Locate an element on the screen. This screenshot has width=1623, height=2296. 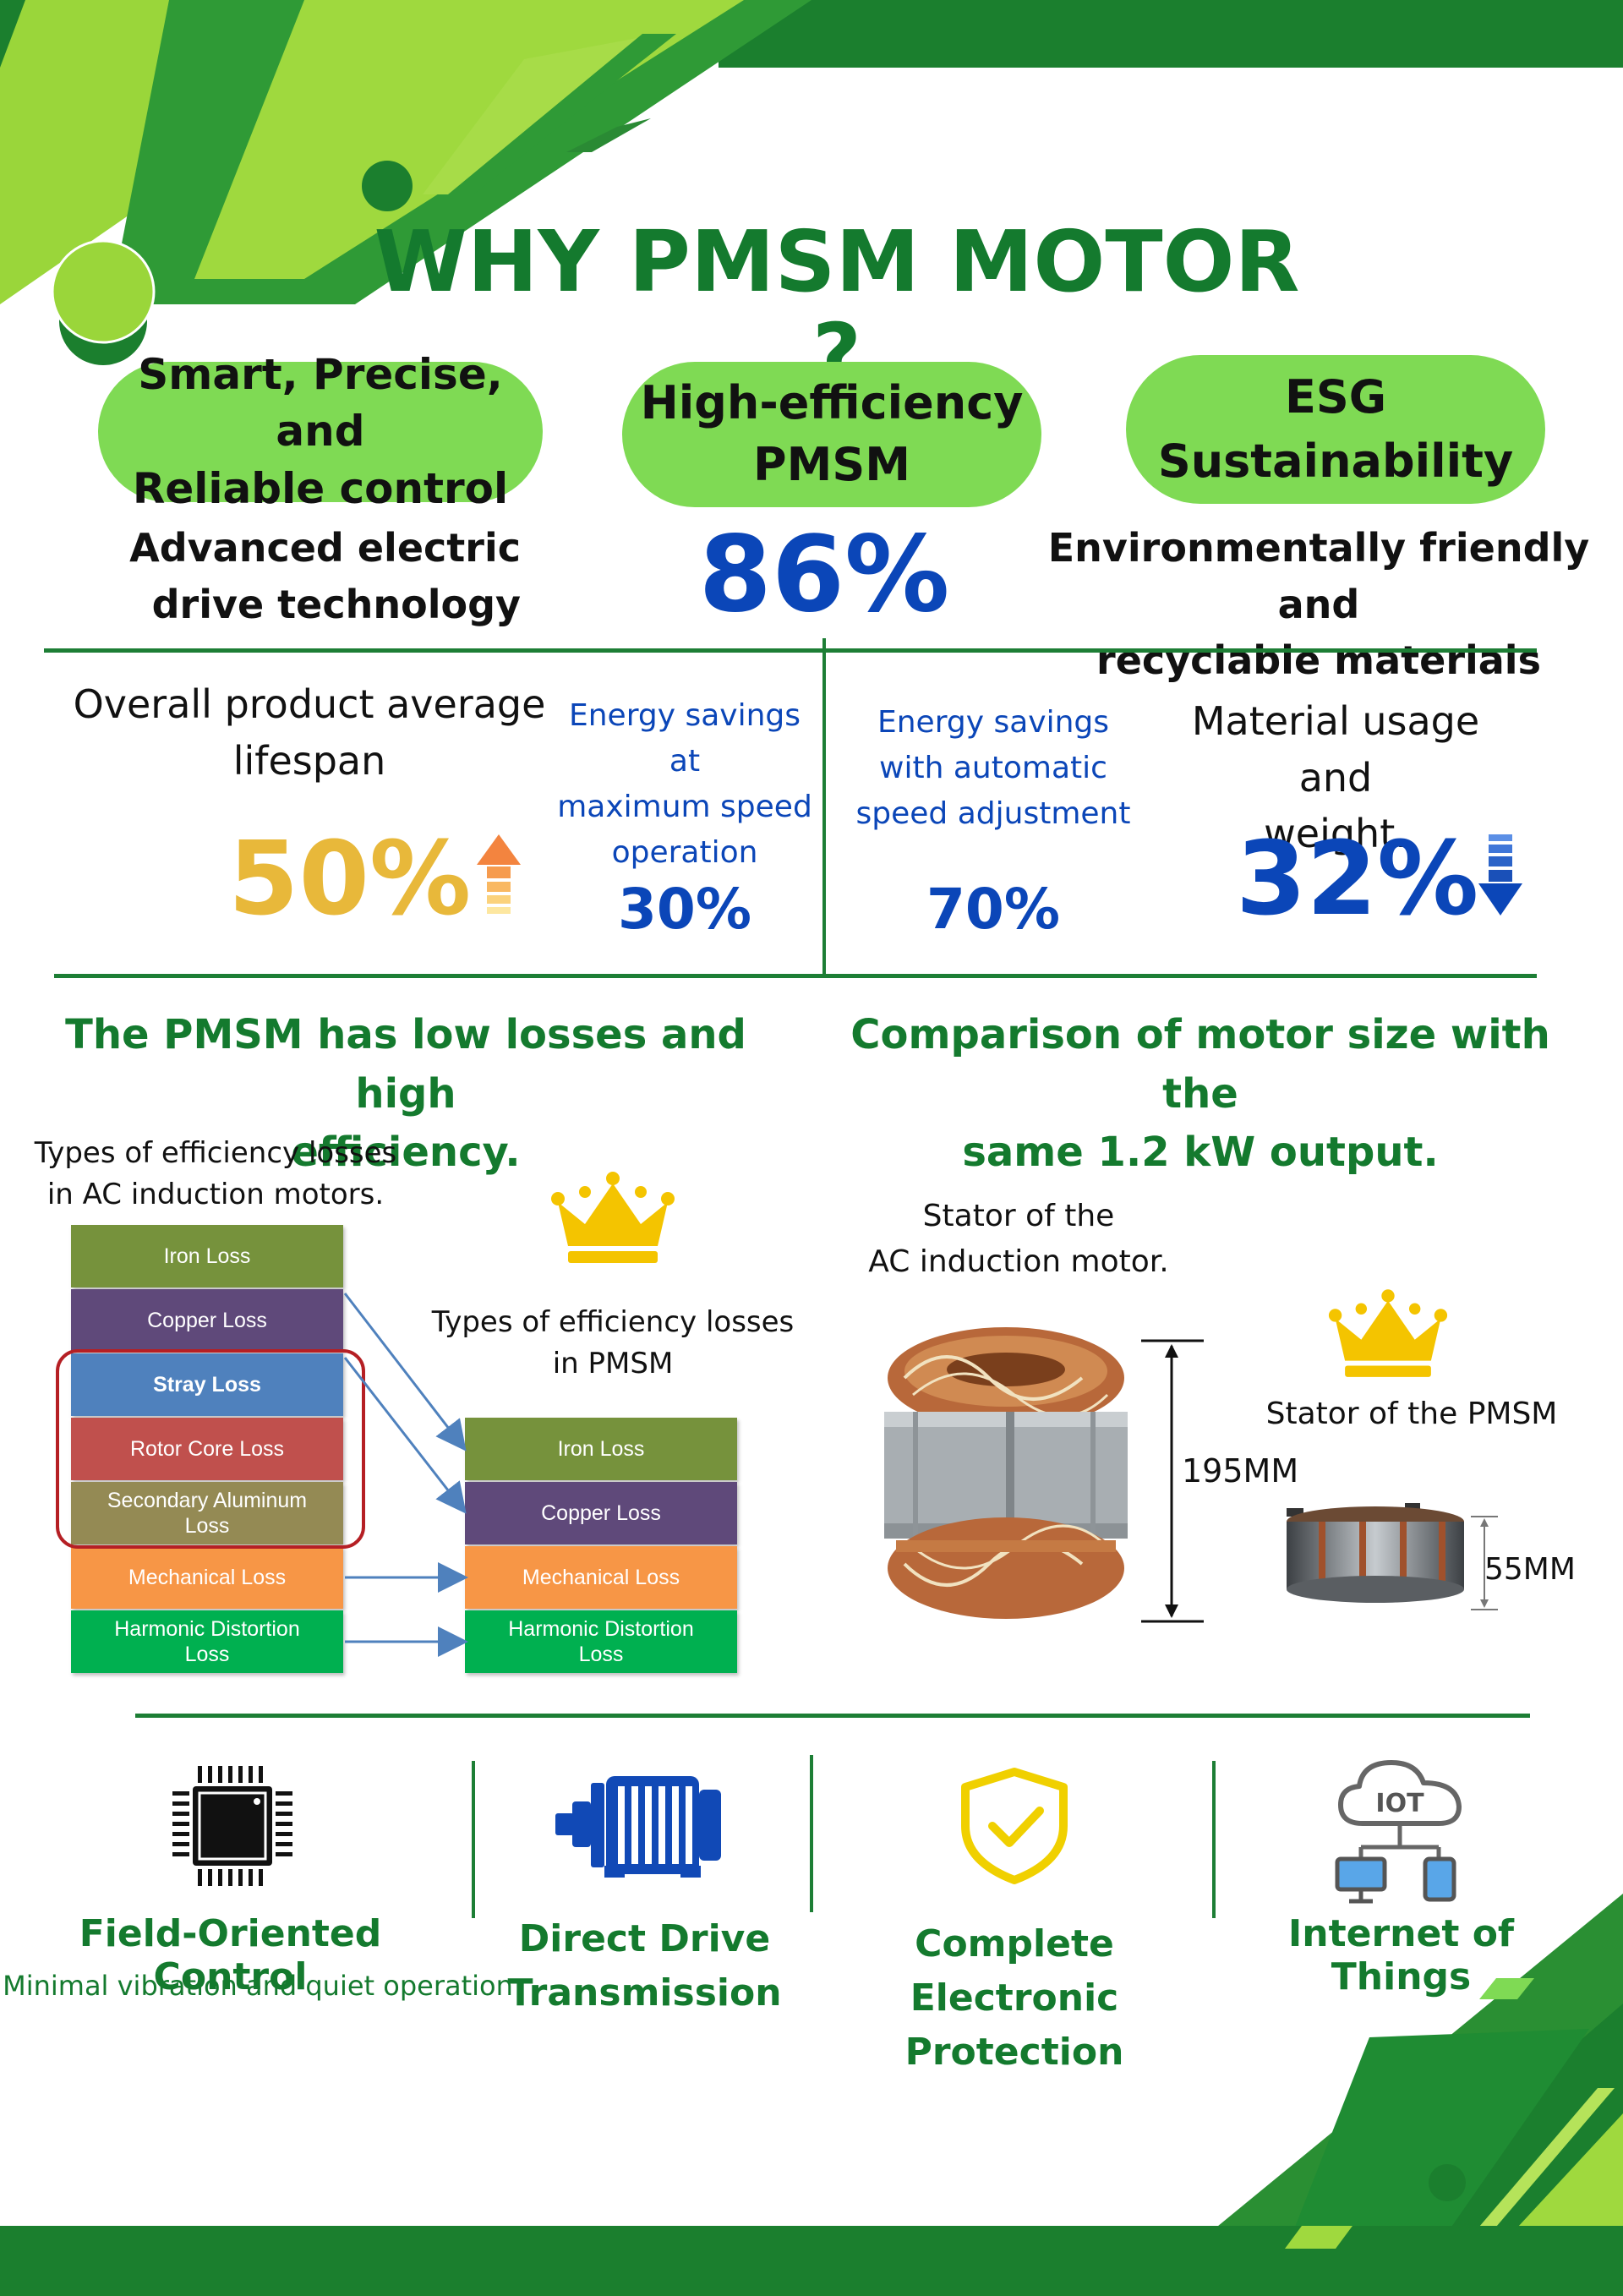
extra-loss-highlight is located at coordinates (211, 1449).